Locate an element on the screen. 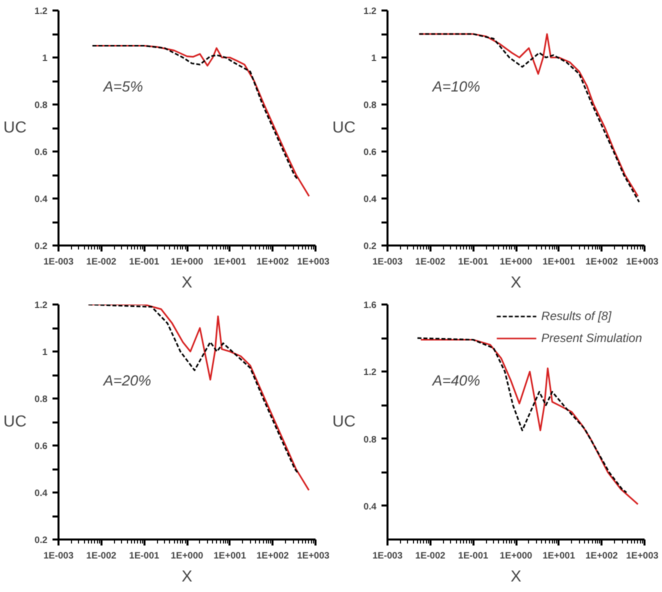  legend-label: Present Simulation is located at coordinates (591, 338).